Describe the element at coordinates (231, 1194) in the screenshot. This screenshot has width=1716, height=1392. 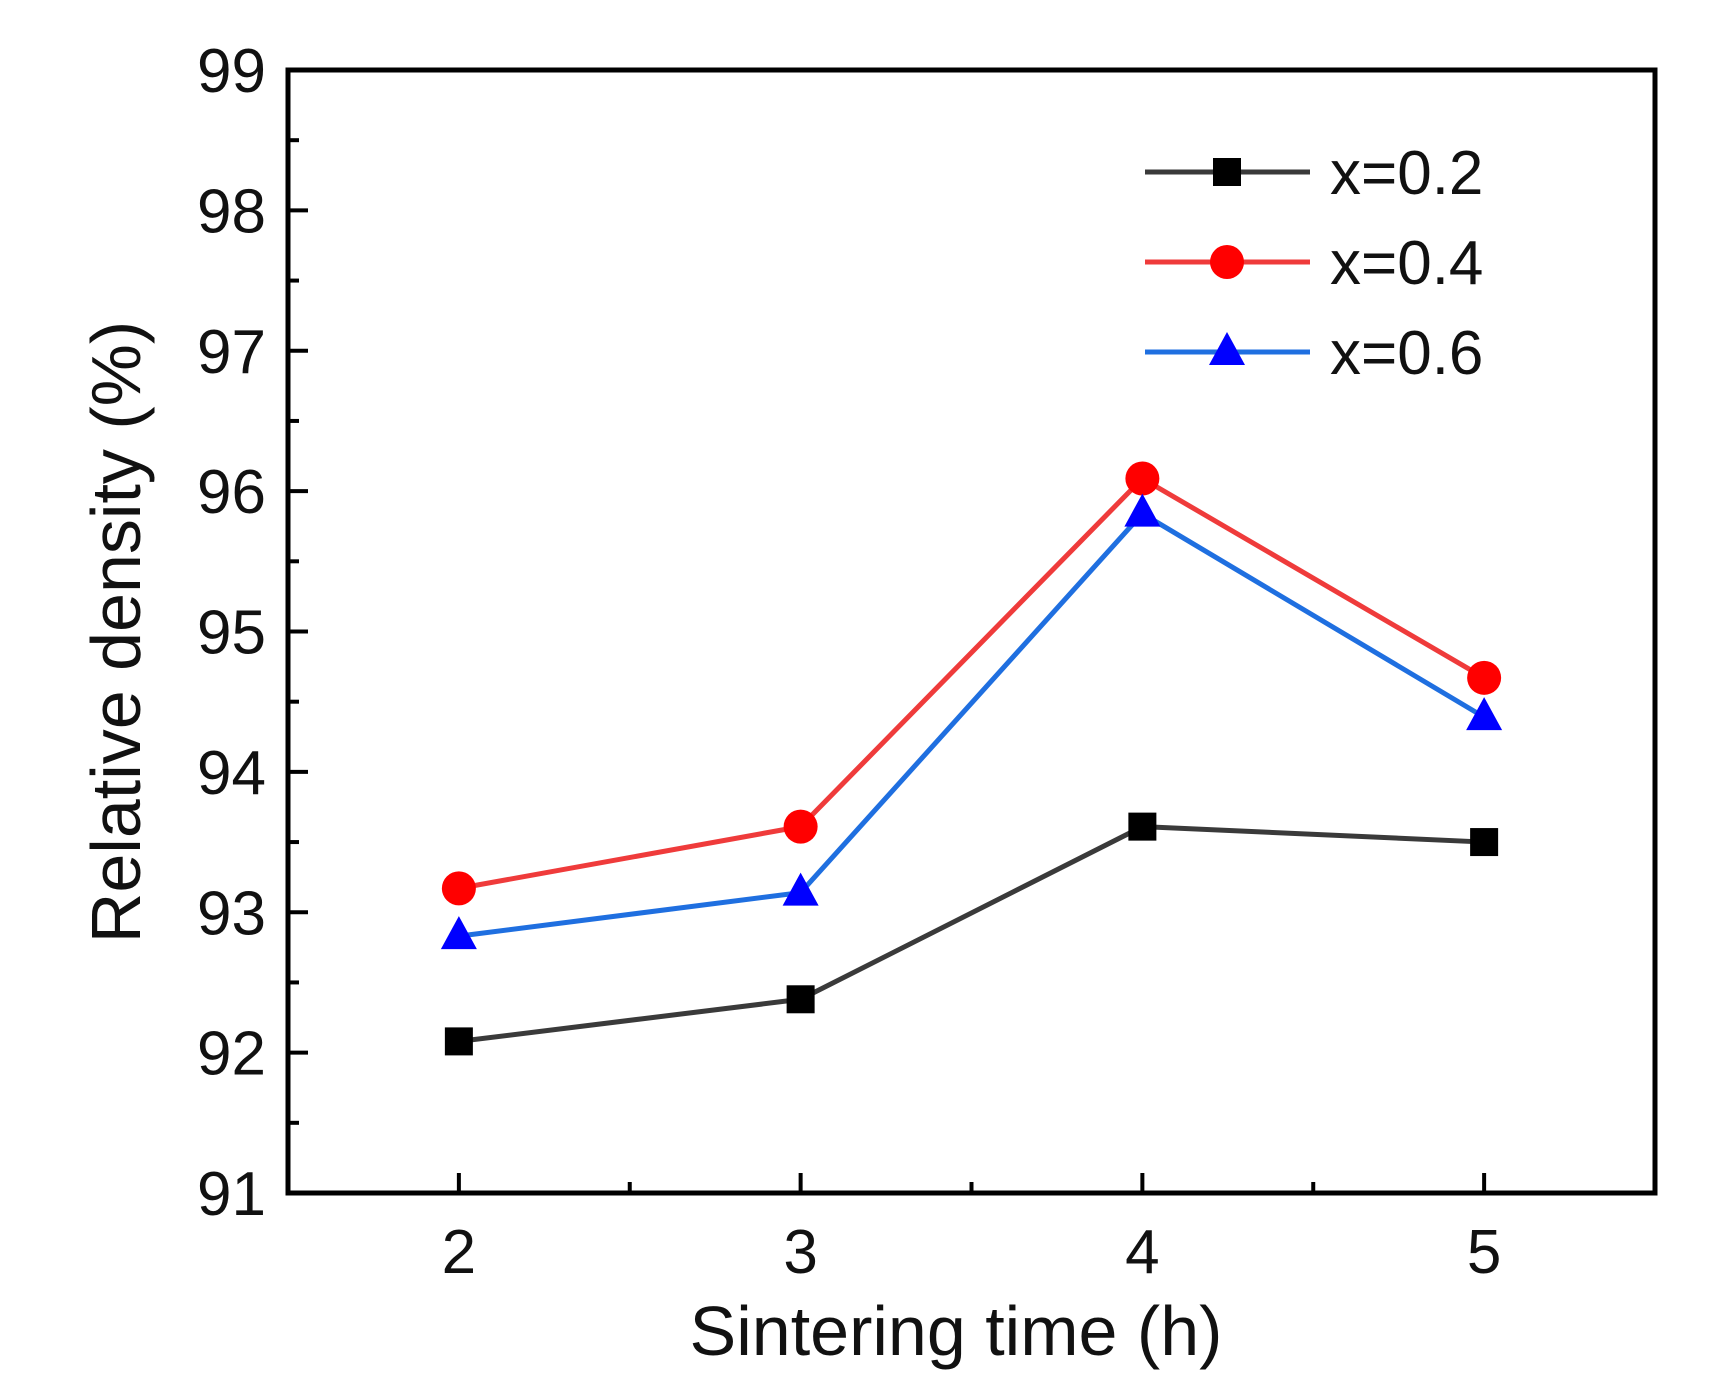
I see `y-tick-label: 91` at that location.